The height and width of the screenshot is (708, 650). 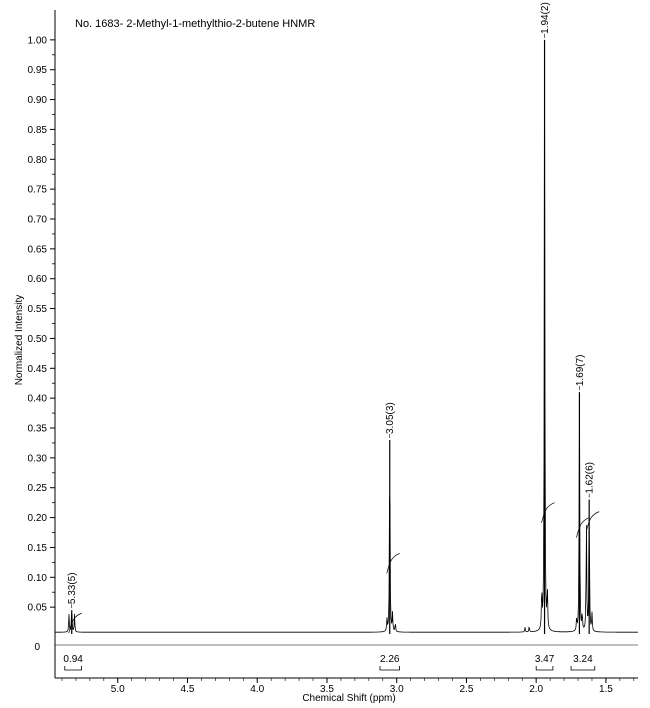 What do you see at coordinates (38, 130) in the screenshot?
I see `y-tick-label: 0.85` at bounding box center [38, 130].